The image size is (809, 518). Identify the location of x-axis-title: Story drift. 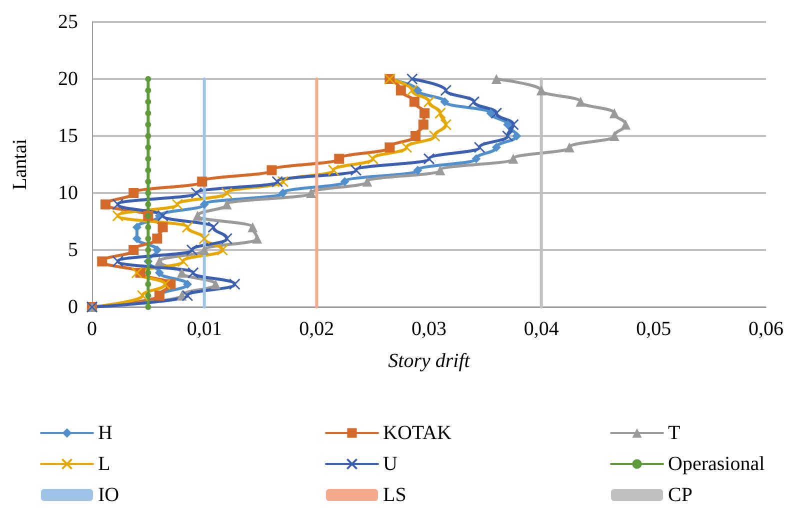
(429, 361).